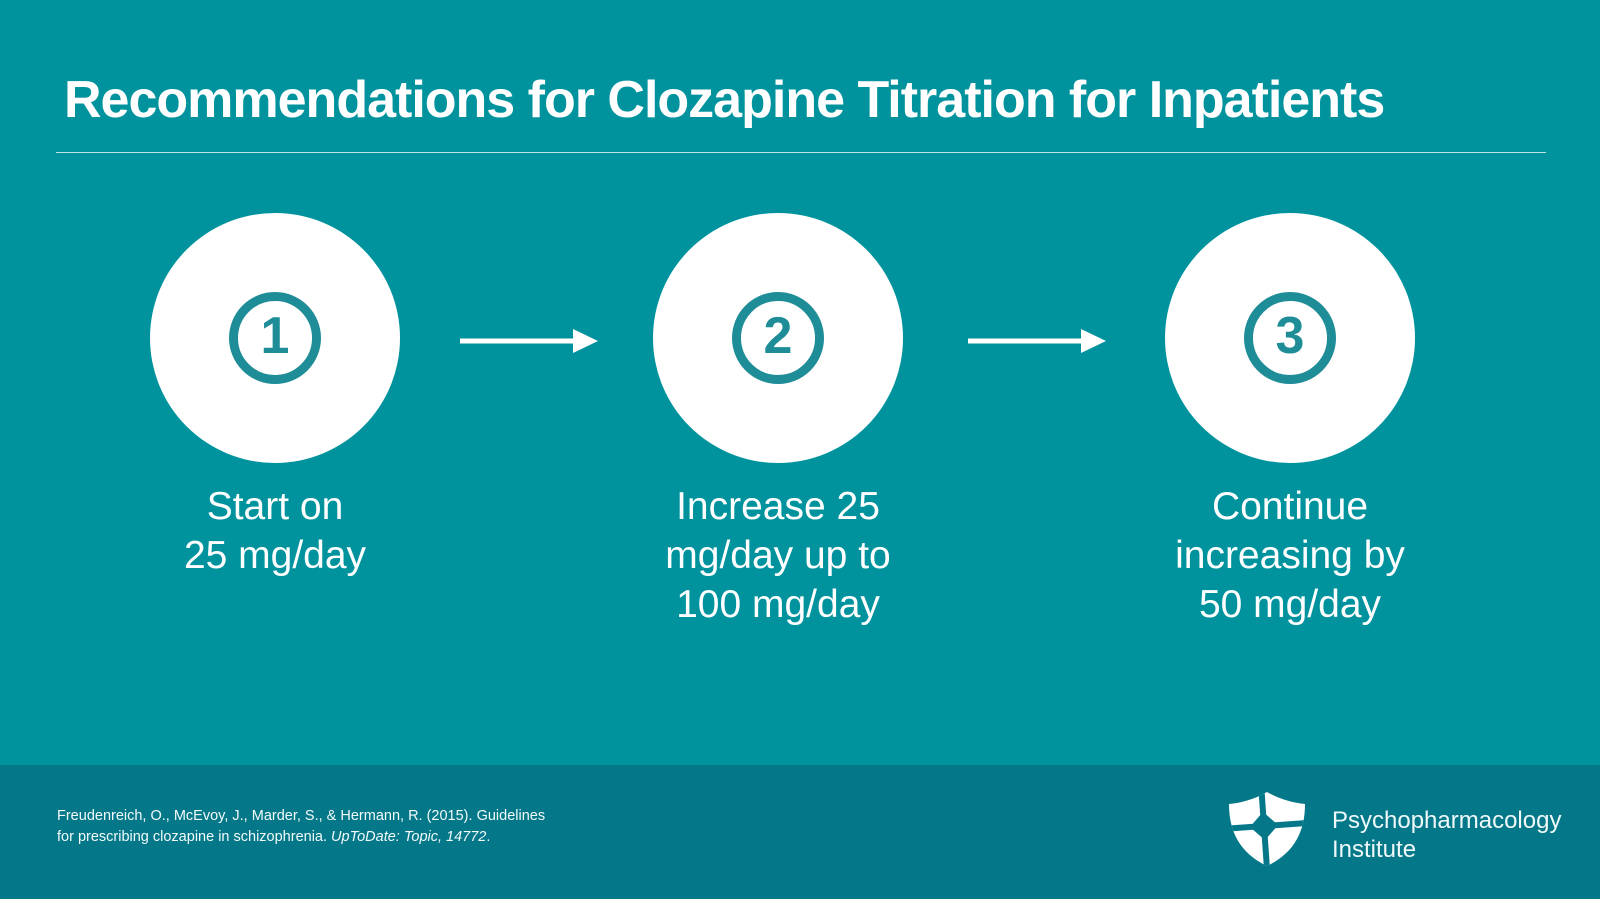  Describe the element at coordinates (409, 837) in the screenshot. I see `citation-source: UpToDate: Topic, 14772` at that location.